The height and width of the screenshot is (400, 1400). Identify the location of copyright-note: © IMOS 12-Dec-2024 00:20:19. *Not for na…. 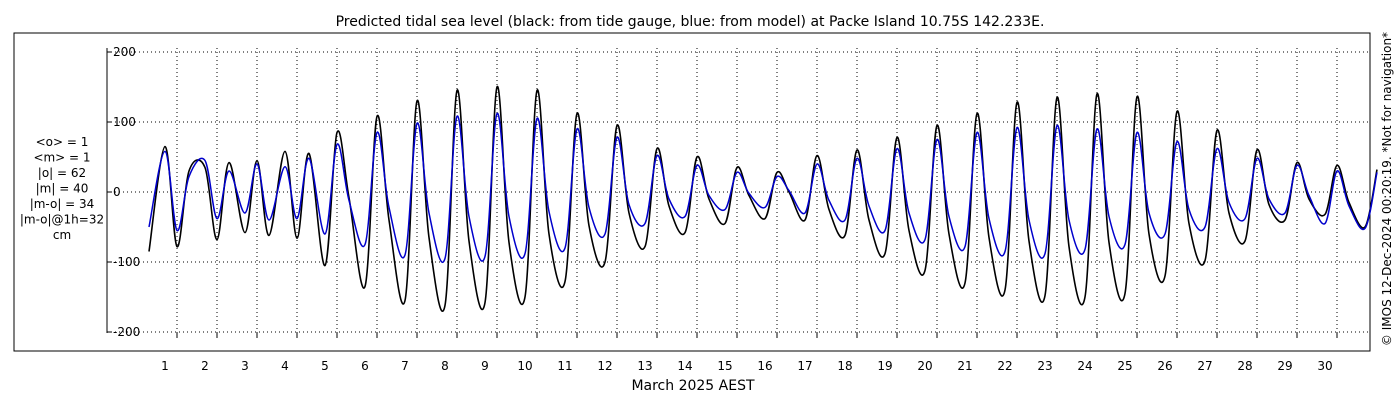
(1387, 189).